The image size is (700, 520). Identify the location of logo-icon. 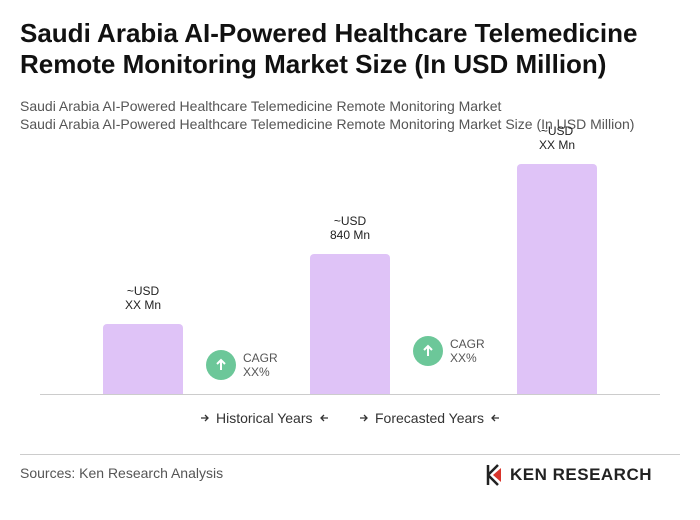
(493, 475).